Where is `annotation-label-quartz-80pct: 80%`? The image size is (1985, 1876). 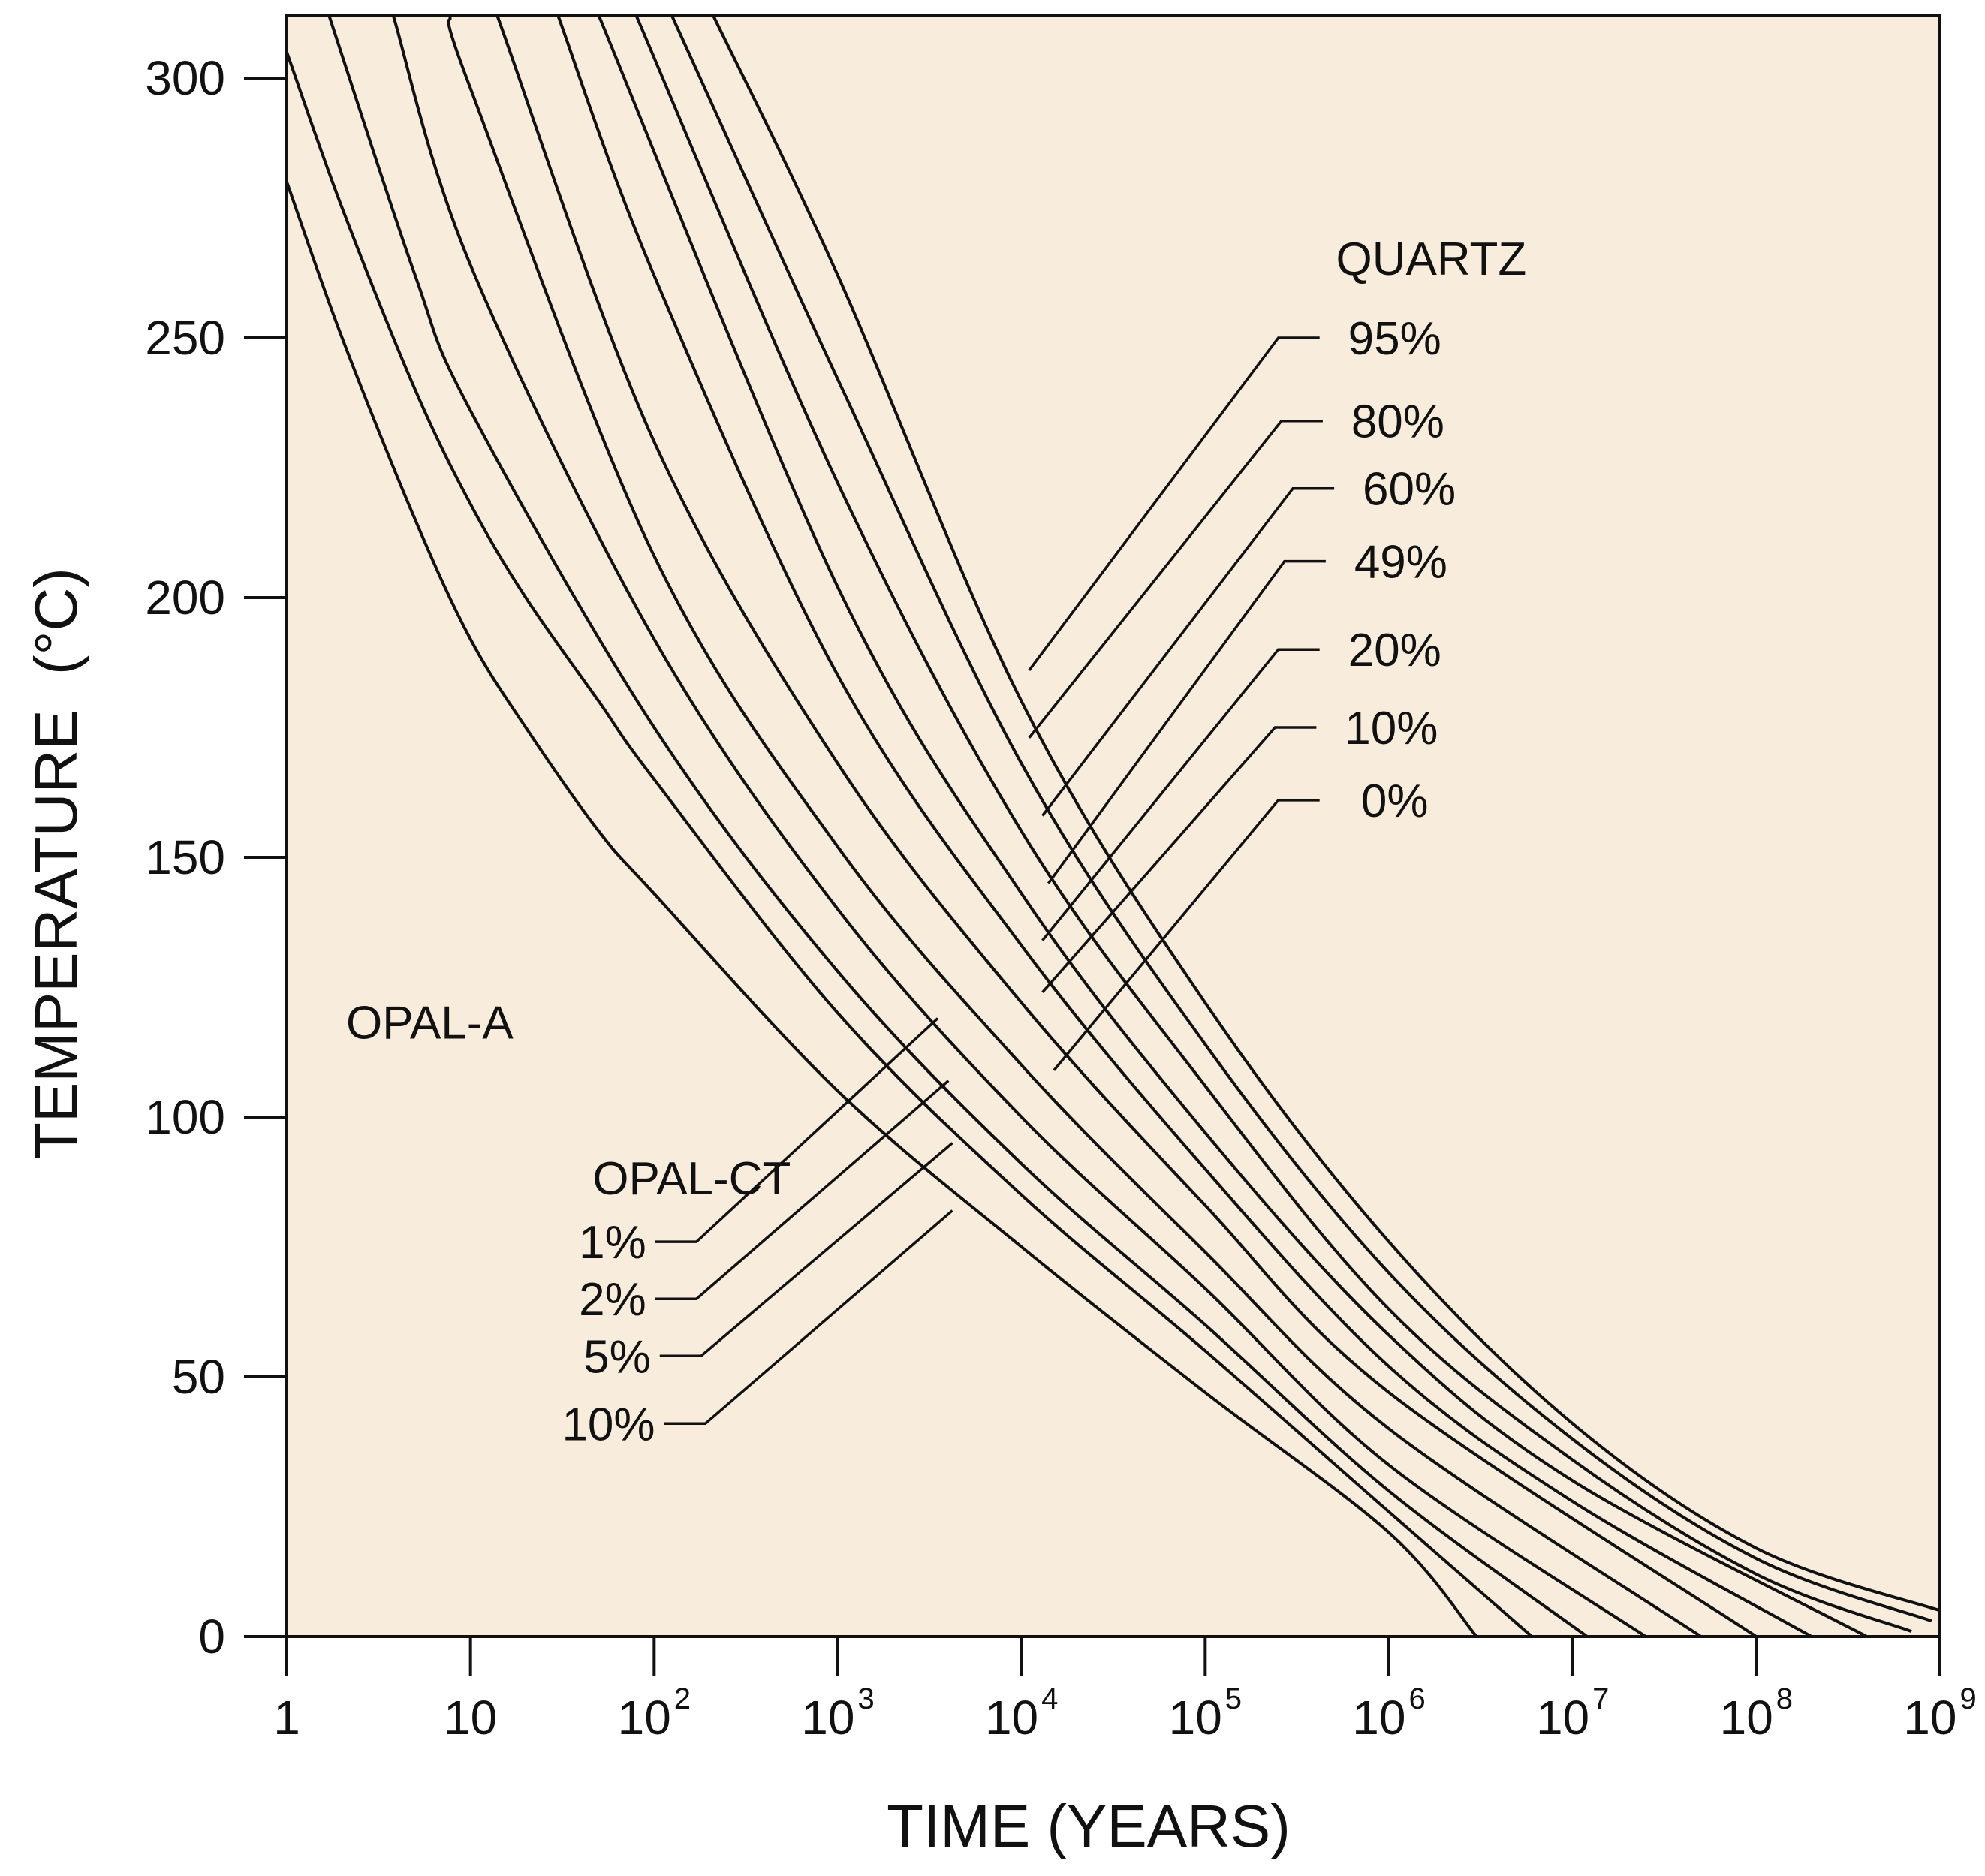 annotation-label-quartz-80pct: 80% is located at coordinates (1397, 422).